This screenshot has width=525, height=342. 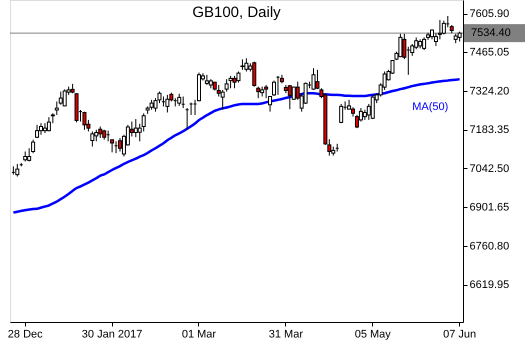 What do you see at coordinates (26, 334) in the screenshot?
I see `x-tick-label: 28 Dec` at bounding box center [26, 334].